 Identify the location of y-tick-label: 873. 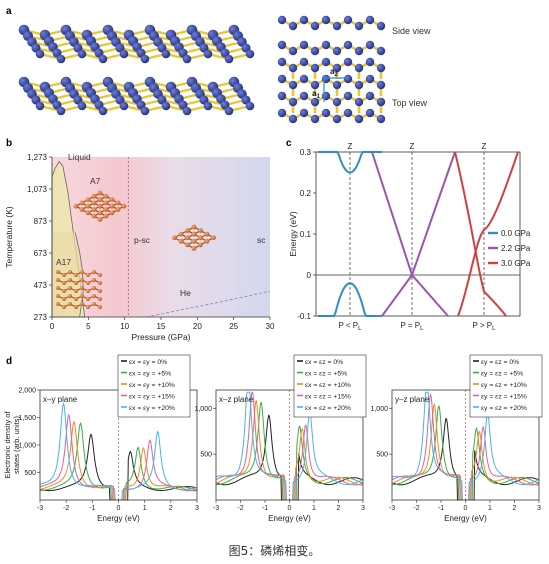
(41, 221).